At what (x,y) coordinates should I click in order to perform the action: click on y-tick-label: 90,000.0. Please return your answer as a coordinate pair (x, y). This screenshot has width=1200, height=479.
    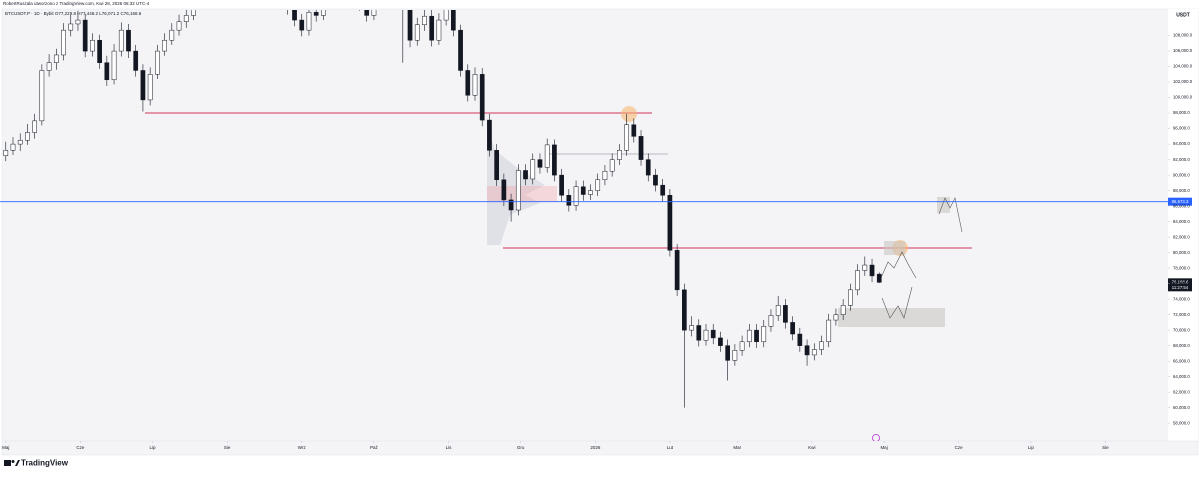
    Looking at the image, I should click on (1181, 174).